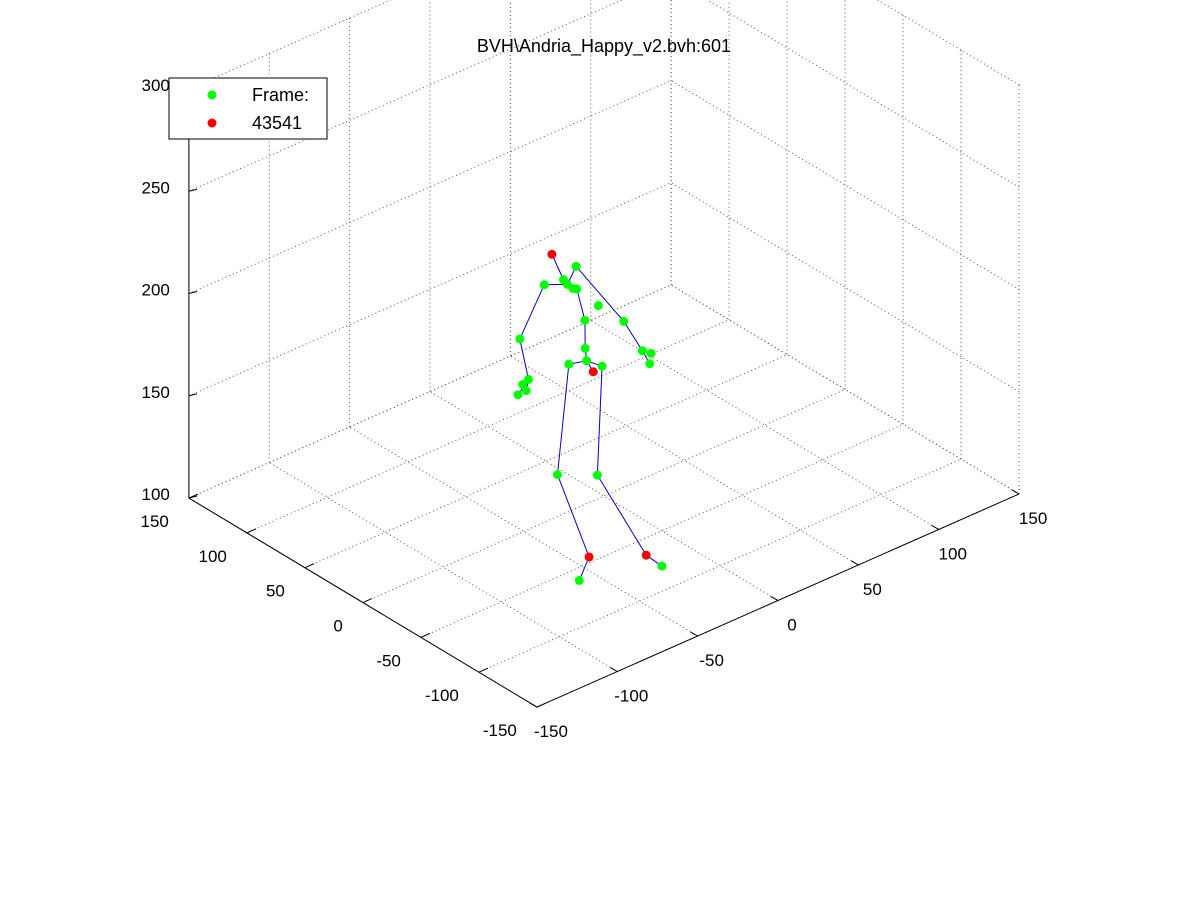  I want to click on legend-marker-end, so click(212, 123).